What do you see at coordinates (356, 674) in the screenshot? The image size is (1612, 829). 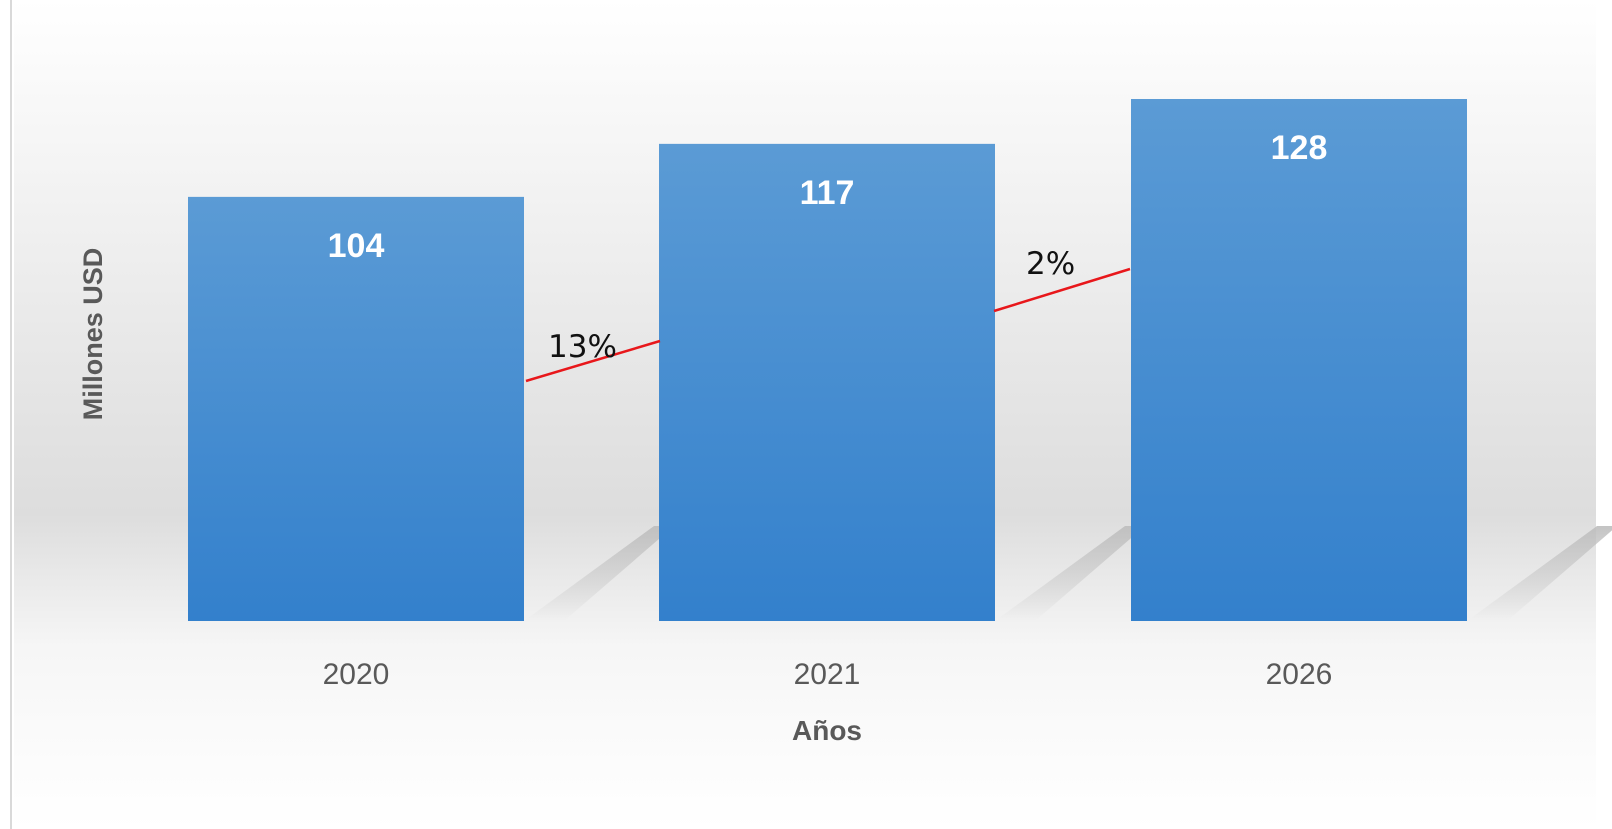 I see `x-tick-label-2020: 2020` at bounding box center [356, 674].